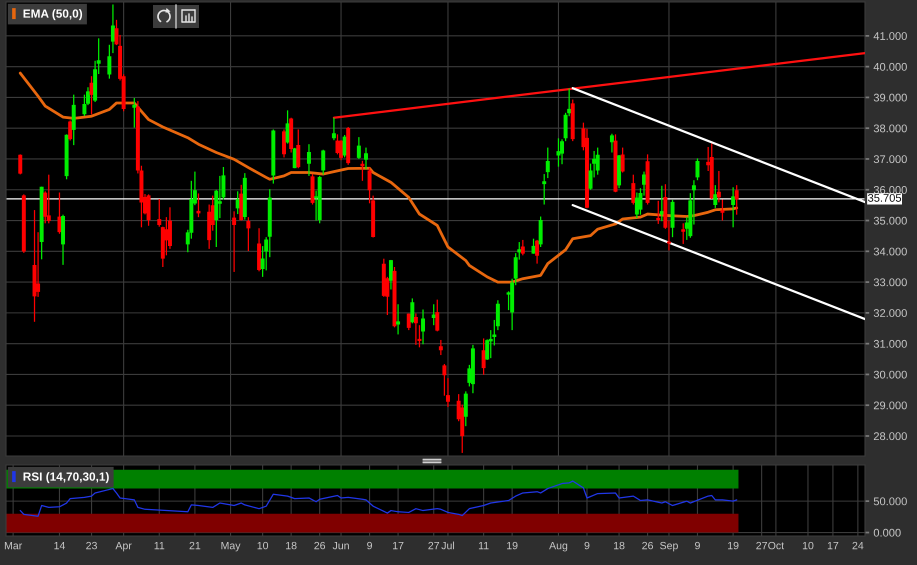 This screenshot has height=565, width=917. What do you see at coordinates (890, 374) in the screenshot?
I see `y-tick-label: 30.000` at bounding box center [890, 374].